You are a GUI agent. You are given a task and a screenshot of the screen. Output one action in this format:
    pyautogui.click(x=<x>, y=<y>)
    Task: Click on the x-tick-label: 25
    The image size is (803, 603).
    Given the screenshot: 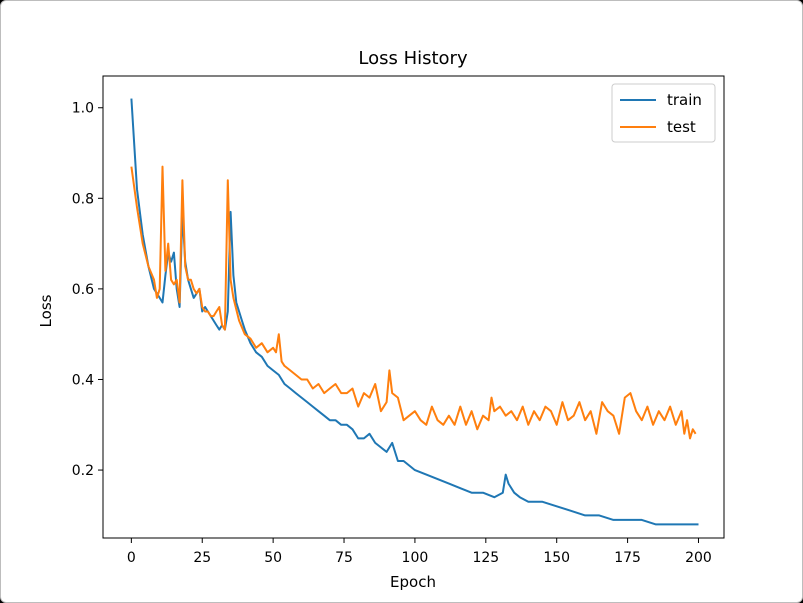 What is the action you would take?
    pyautogui.click(x=202, y=558)
    